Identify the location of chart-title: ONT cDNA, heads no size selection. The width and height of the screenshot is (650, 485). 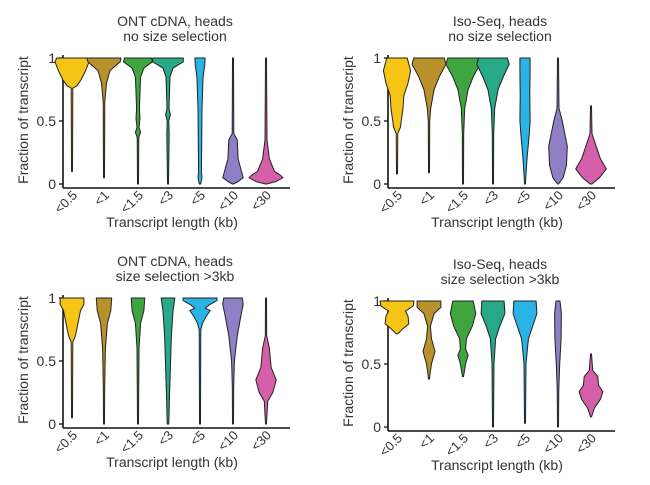
(175, 29).